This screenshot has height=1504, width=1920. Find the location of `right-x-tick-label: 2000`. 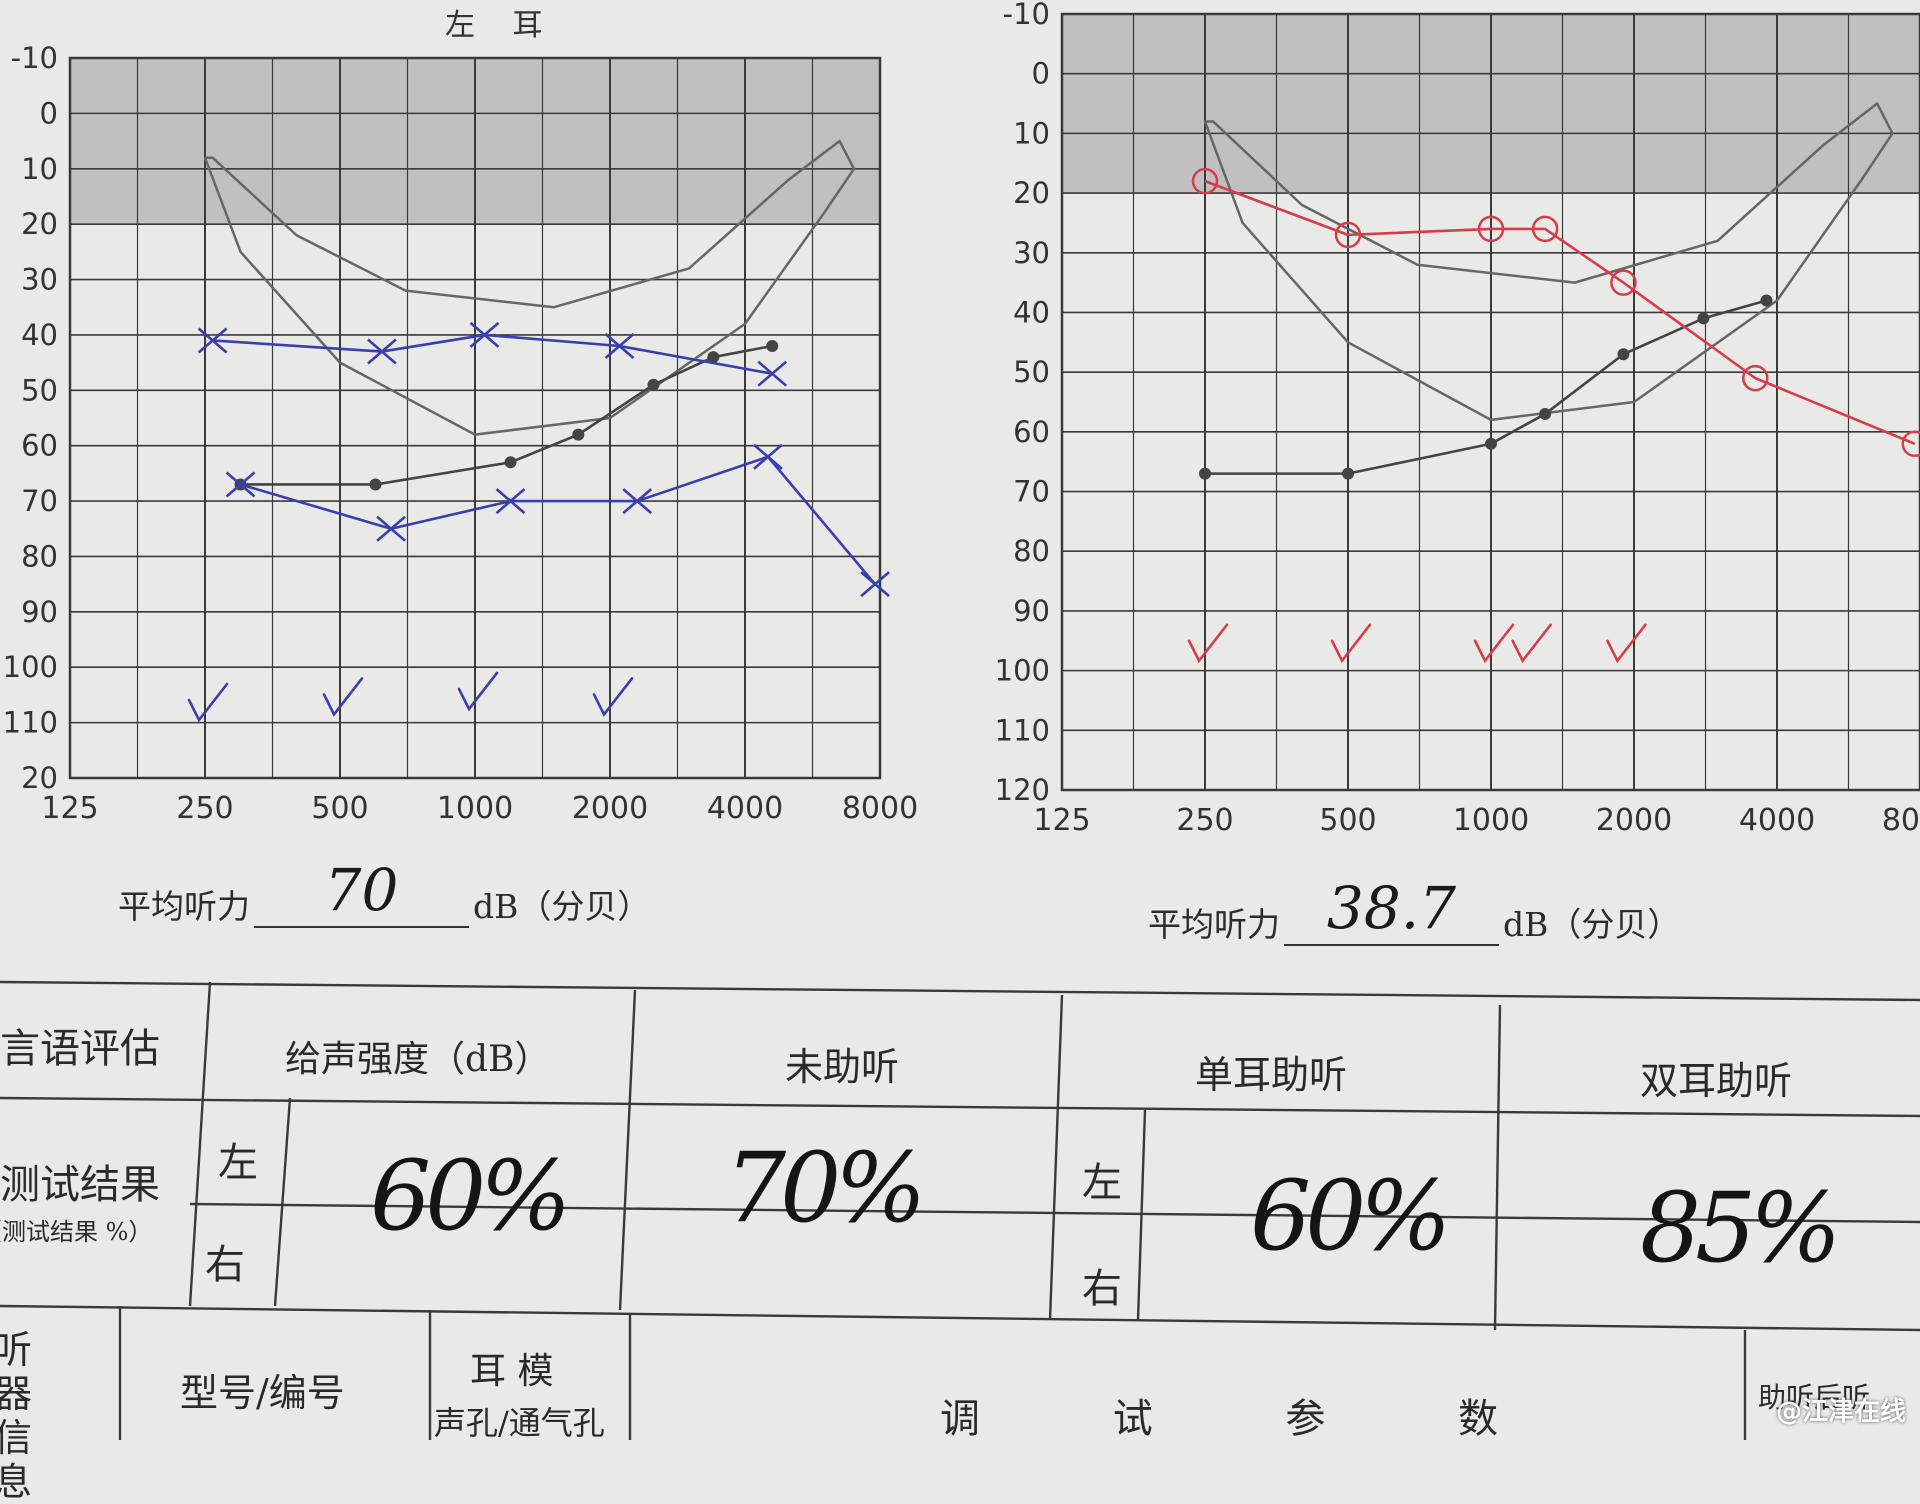

right-x-tick-label: 2000 is located at coordinates (1634, 820).